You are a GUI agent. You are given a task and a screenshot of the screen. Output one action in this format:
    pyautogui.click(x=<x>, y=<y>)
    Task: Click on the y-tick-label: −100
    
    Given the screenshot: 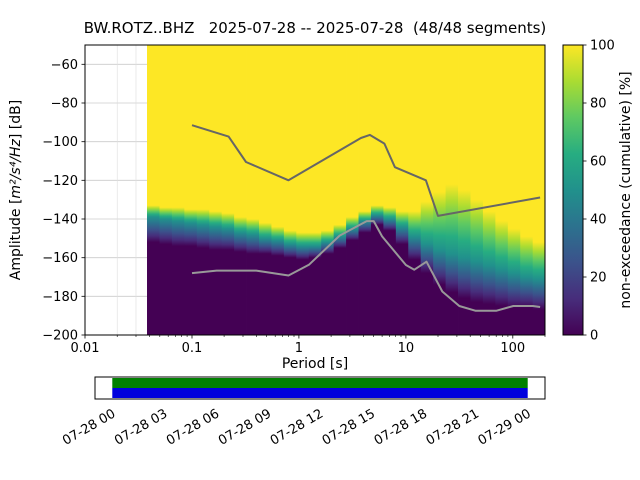 What is the action you would take?
    pyautogui.click(x=60, y=142)
    